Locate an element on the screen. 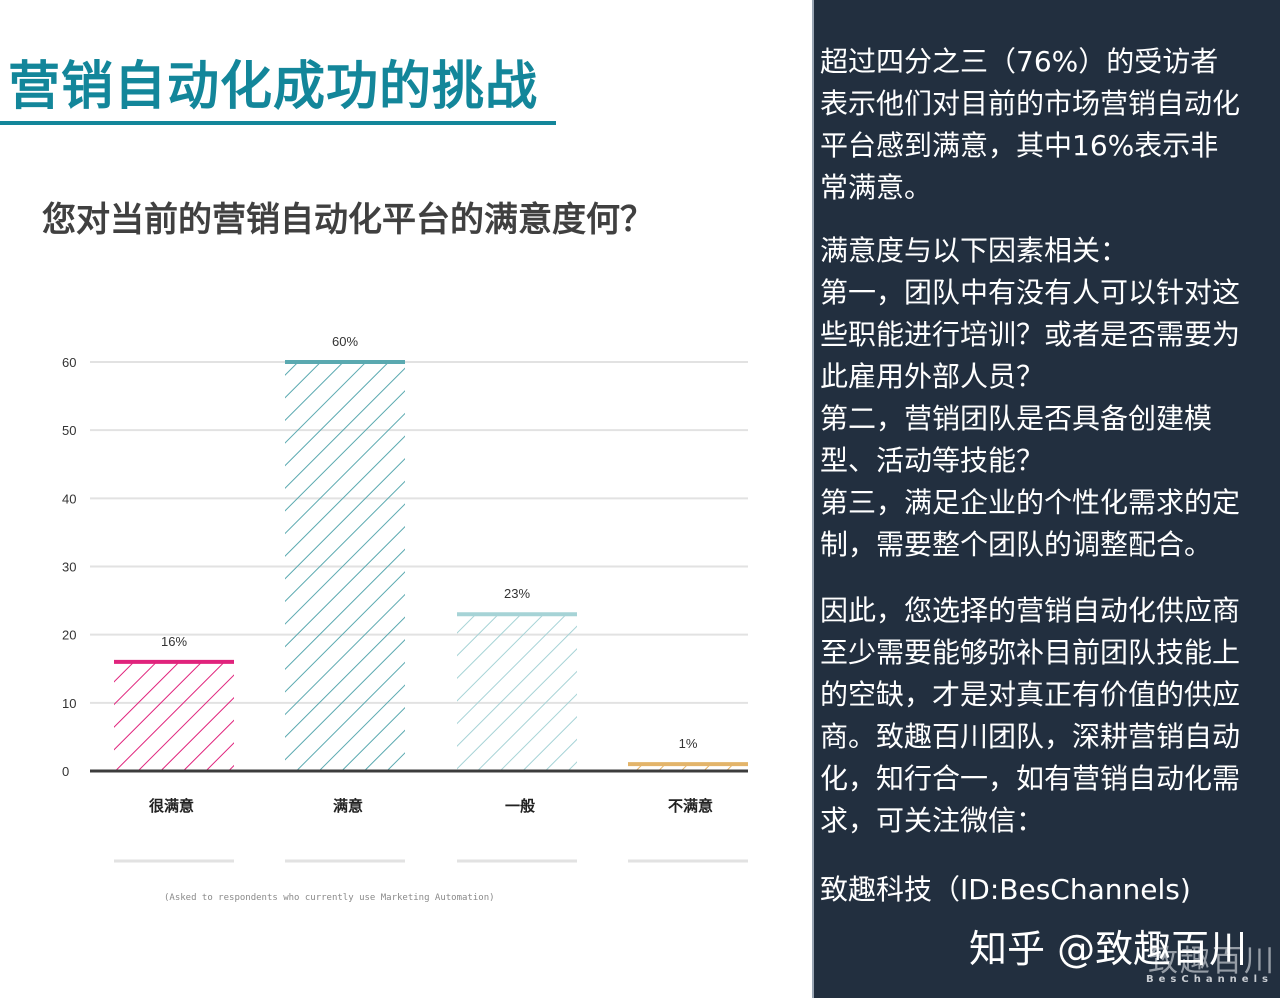 The width and height of the screenshot is (1280, 998). data-label: 60% is located at coordinates (345, 341).